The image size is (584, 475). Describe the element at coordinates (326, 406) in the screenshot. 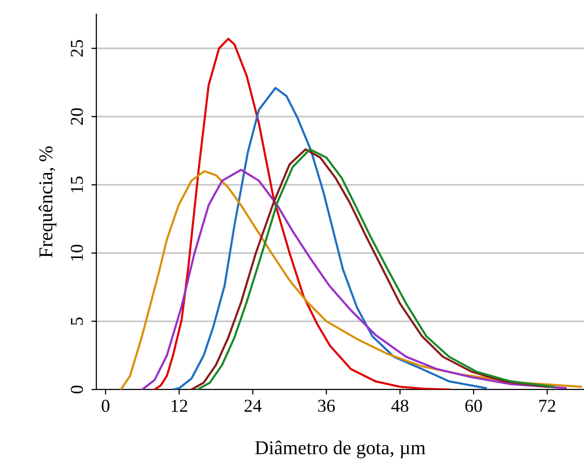

I see `x-tick-label: 36` at that location.